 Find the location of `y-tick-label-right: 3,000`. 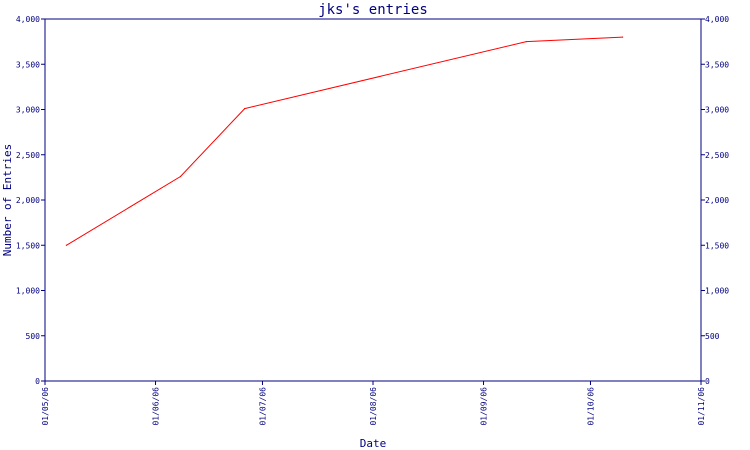

y-tick-label-right: 3,000 is located at coordinates (717, 110).